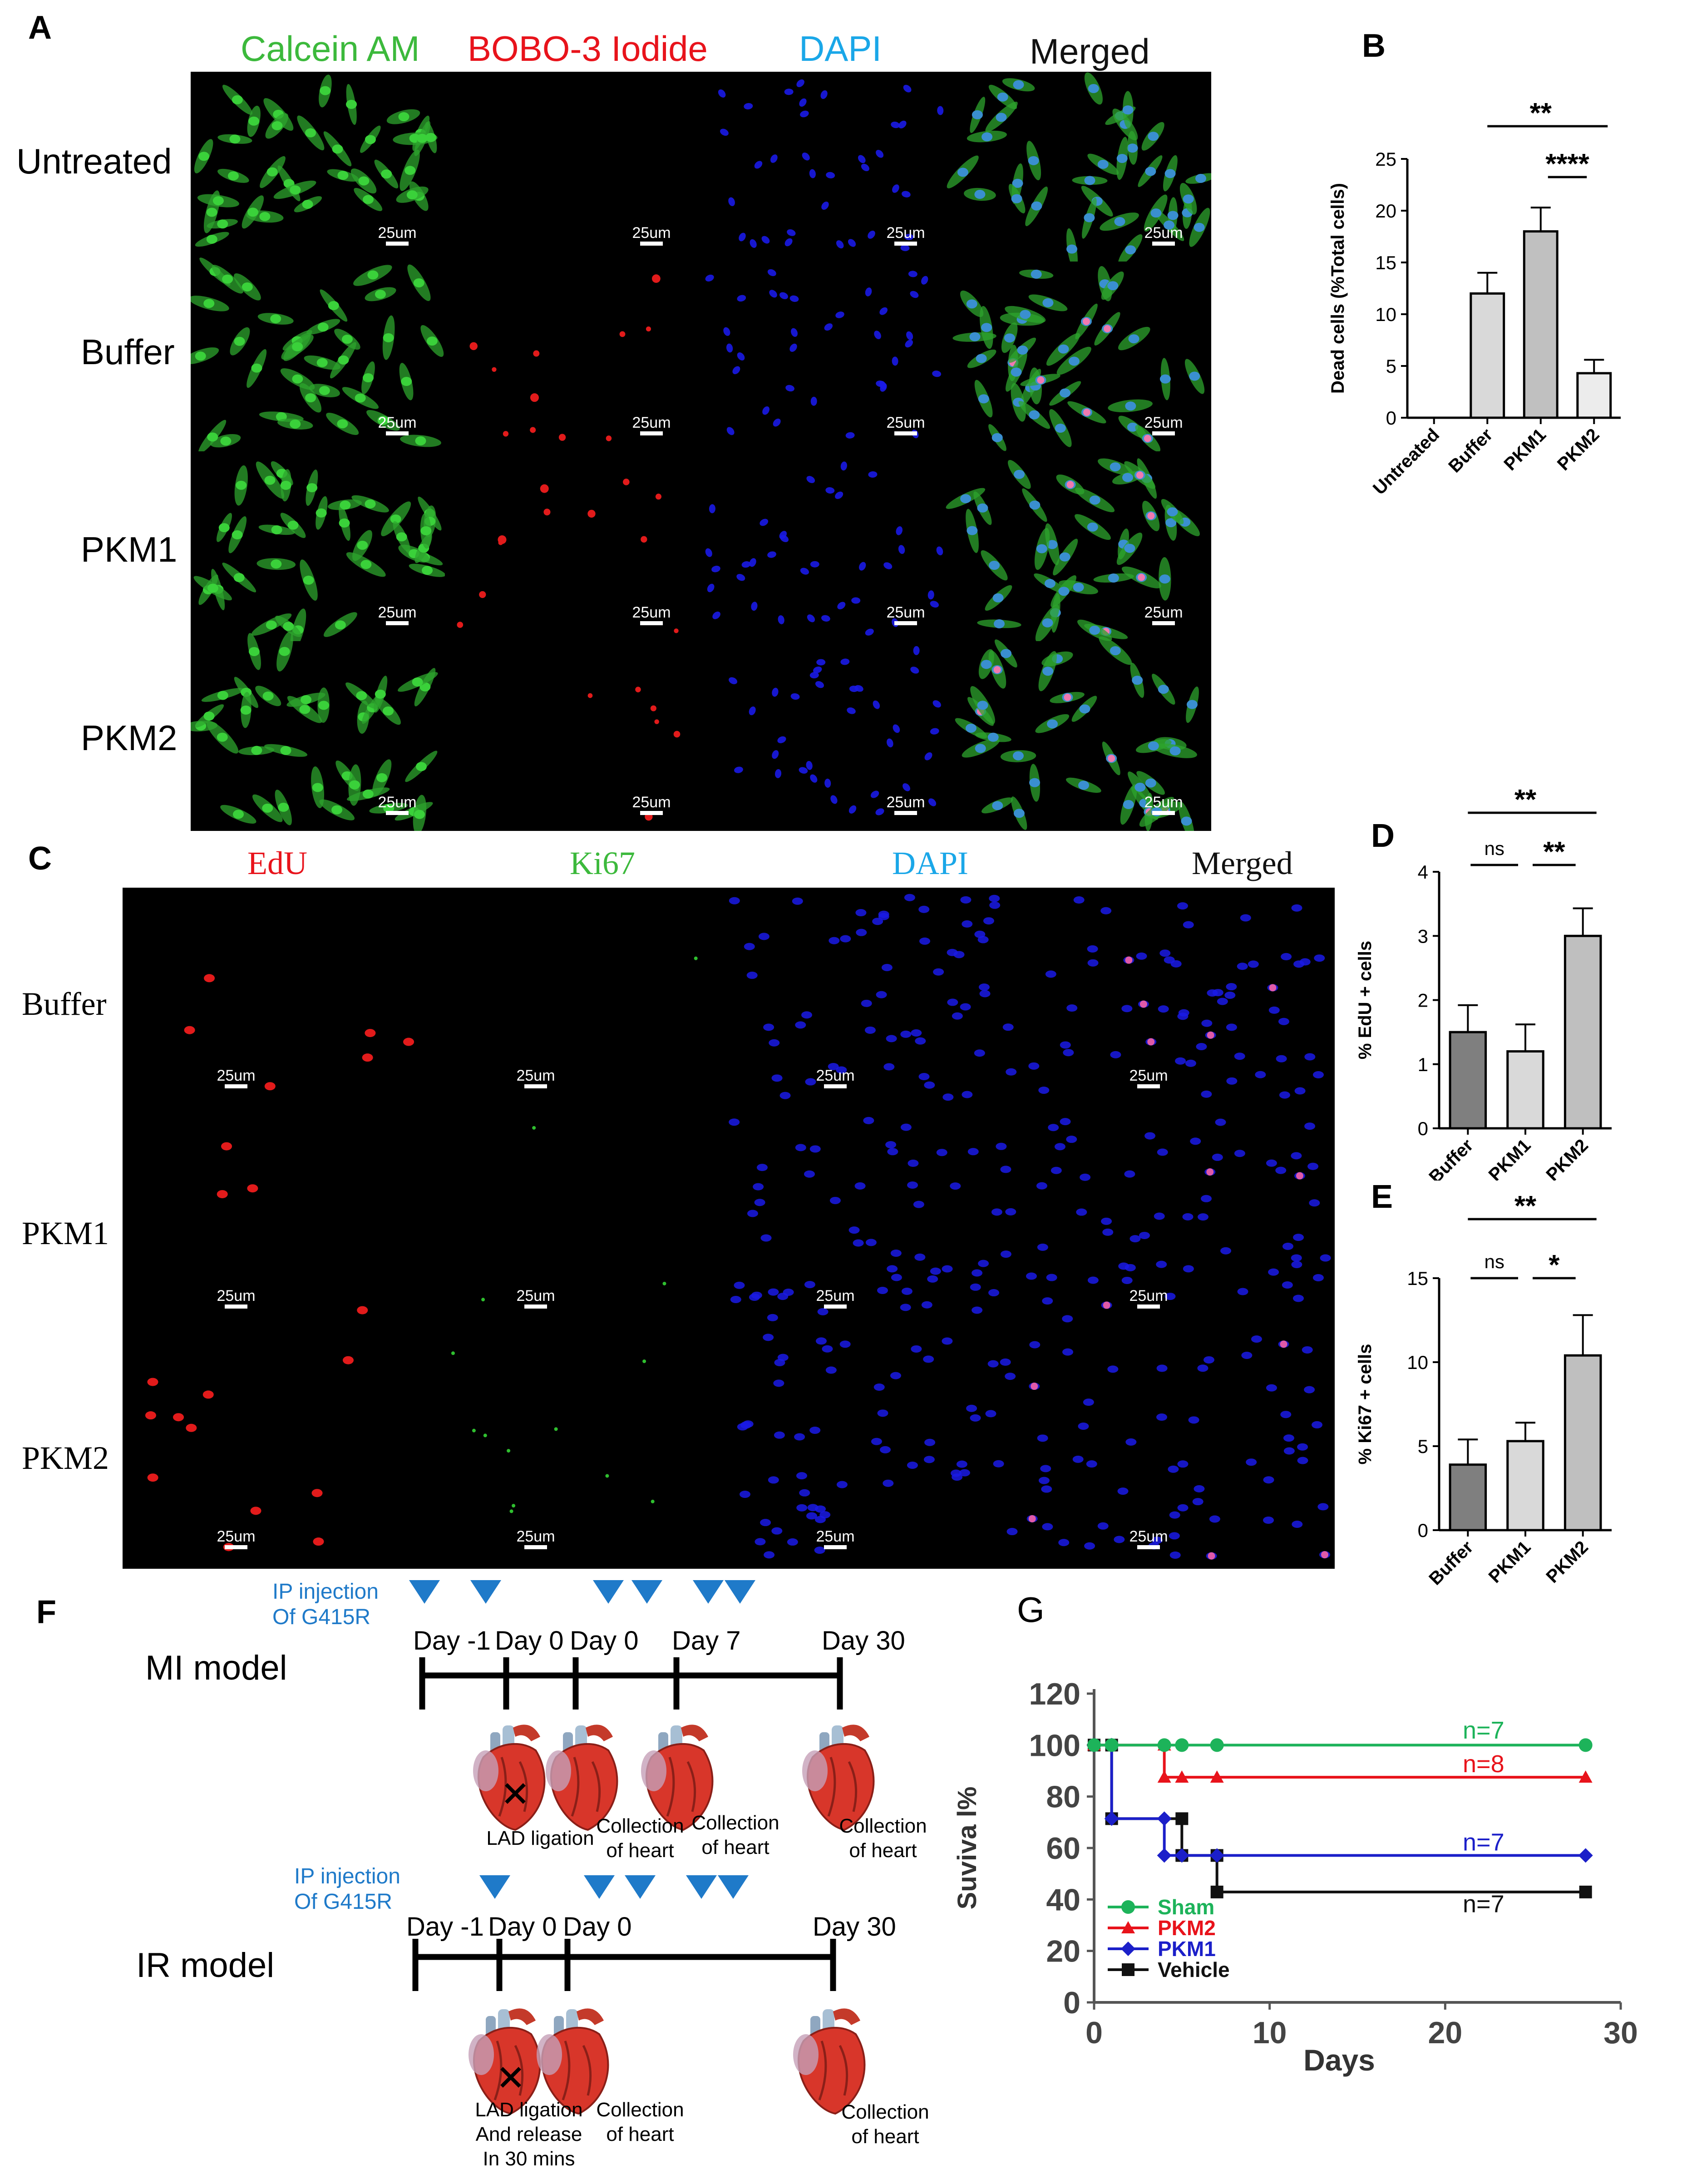 This screenshot has width=1682, height=2184. I want to click on mi-caption: Collection of heart, so click(883, 1839).